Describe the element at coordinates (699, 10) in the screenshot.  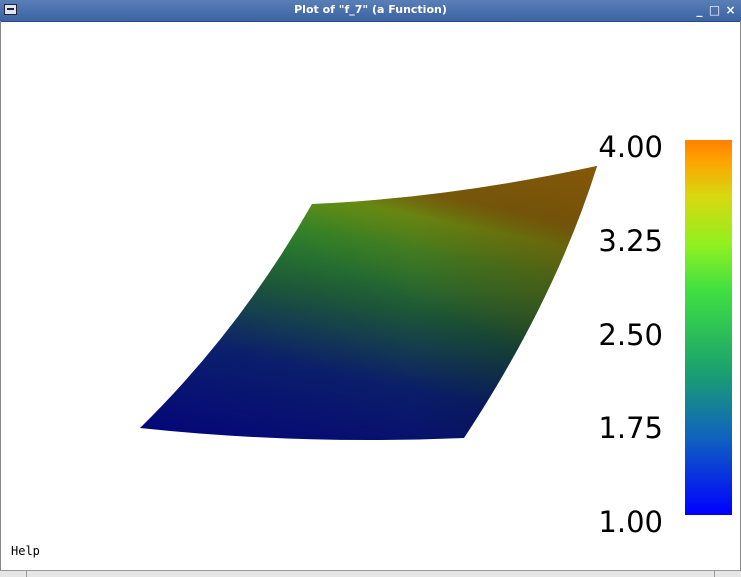
I see `minimize-icon: _` at that location.